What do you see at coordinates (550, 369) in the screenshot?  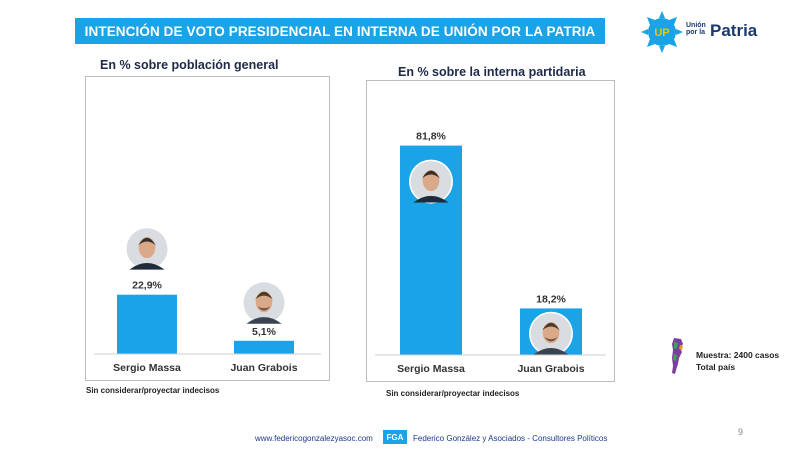 I see `chart-2-category-label-1: Juan Grabois` at bounding box center [550, 369].